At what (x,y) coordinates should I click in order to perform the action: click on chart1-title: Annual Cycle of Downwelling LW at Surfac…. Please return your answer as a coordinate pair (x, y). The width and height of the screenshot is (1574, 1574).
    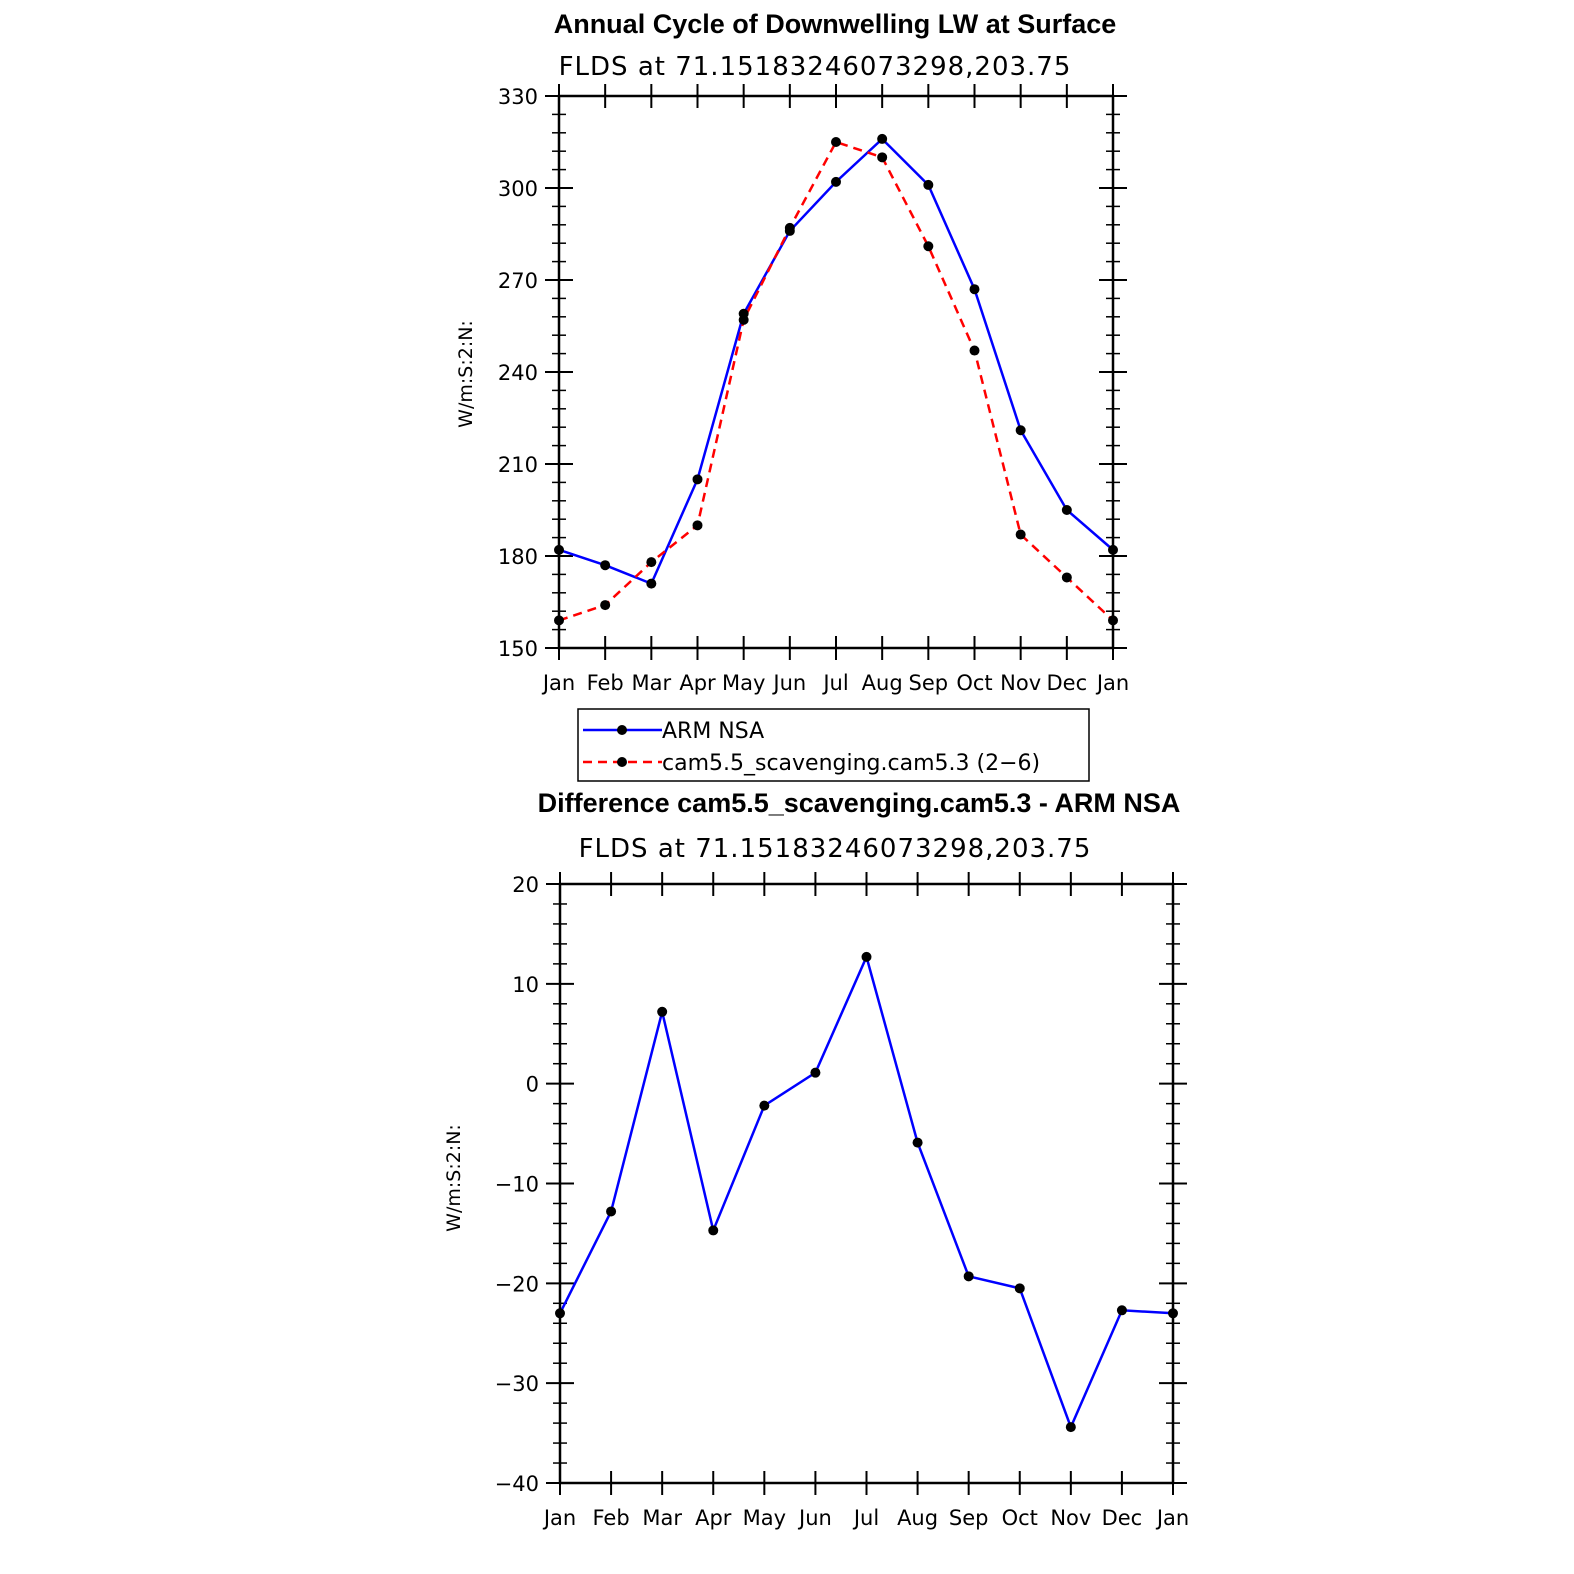
    Looking at the image, I should click on (835, 24).